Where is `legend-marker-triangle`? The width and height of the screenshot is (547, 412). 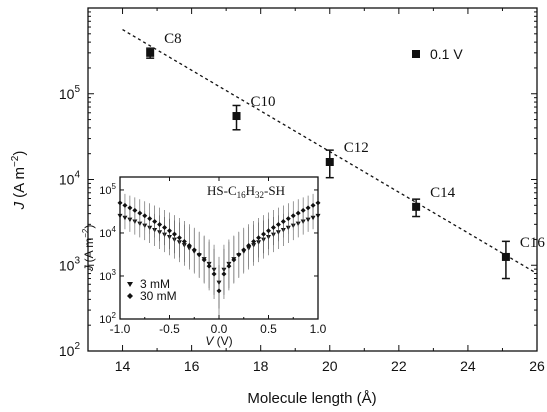
legend-marker-triangle is located at coordinates (130, 284).